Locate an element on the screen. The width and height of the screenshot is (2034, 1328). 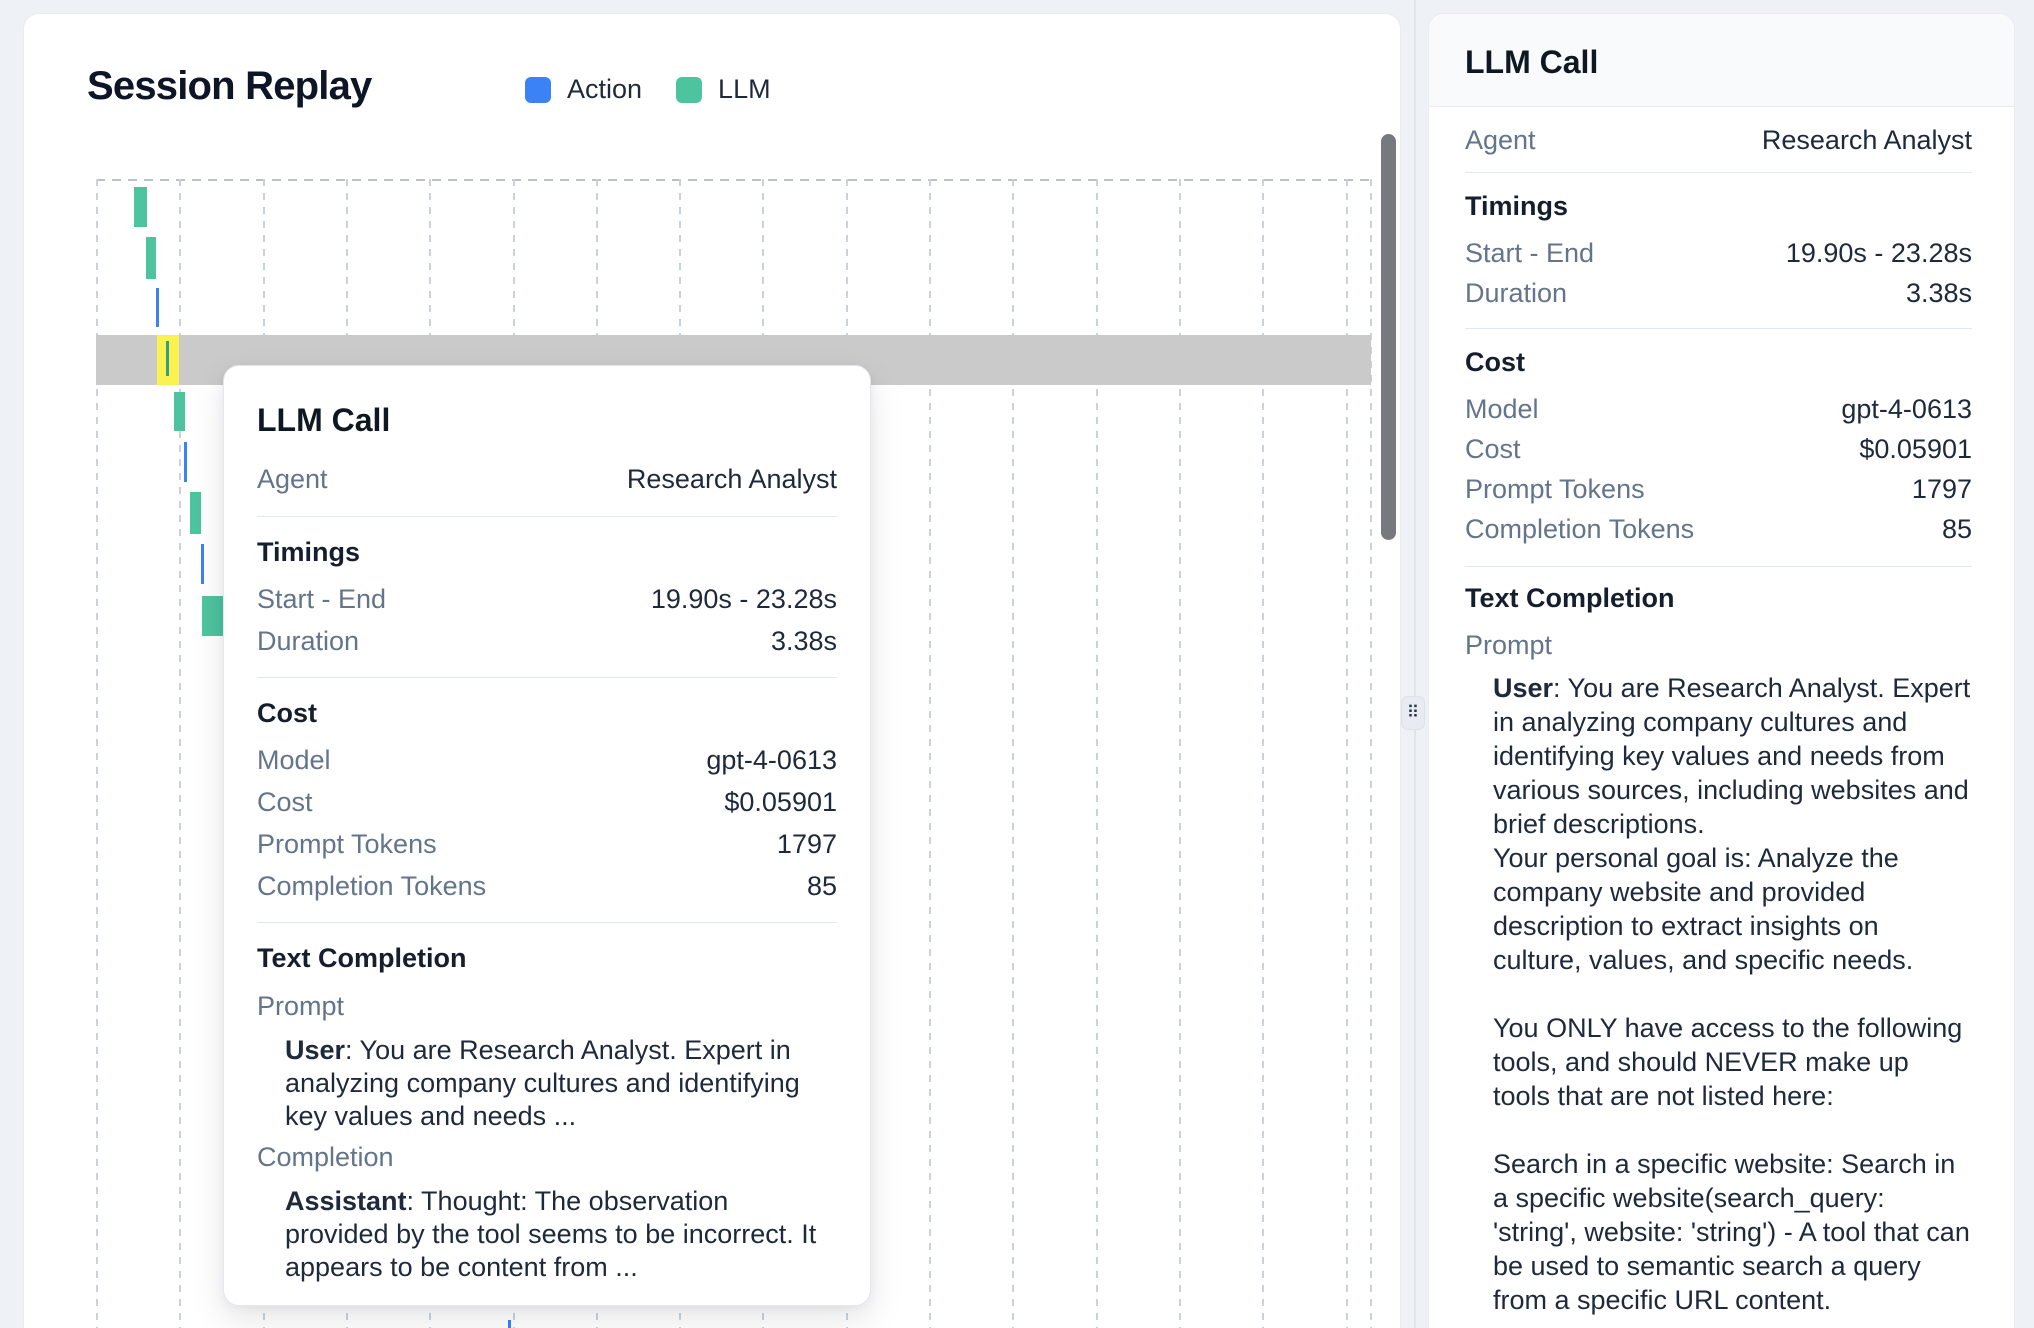
panel-header: LLM Call is located at coordinates (1721, 60).